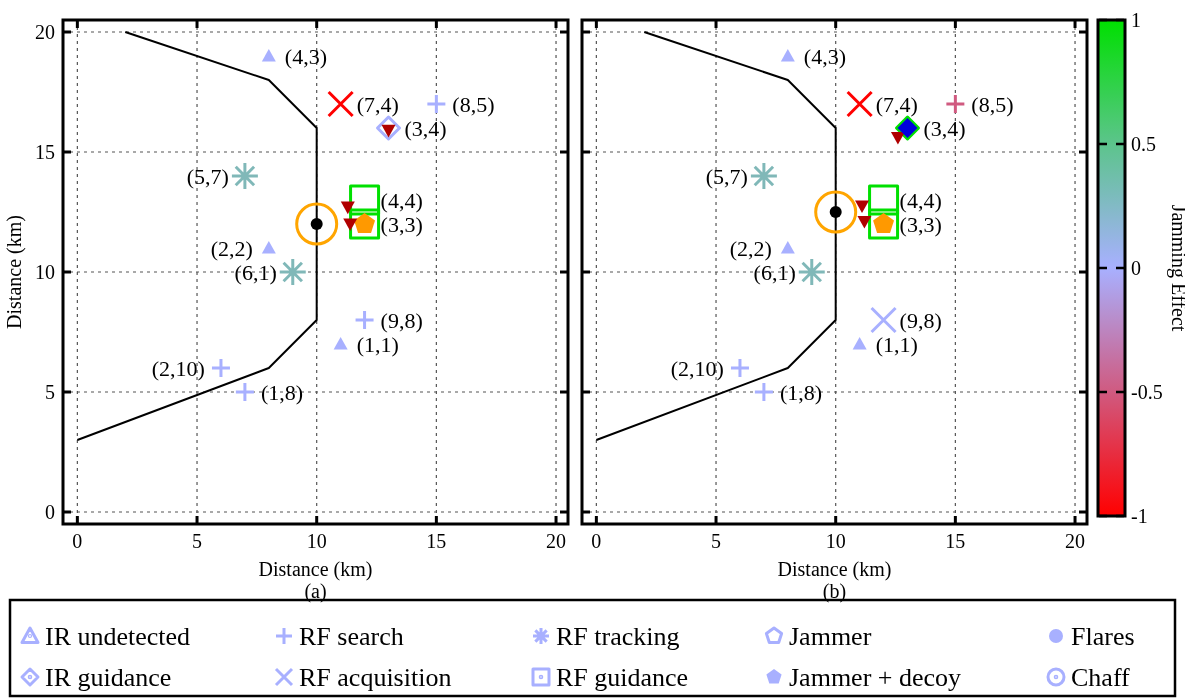 The width and height of the screenshot is (1185, 698). What do you see at coordinates (50, 512) in the screenshot?
I see `y-tick-label: 0` at bounding box center [50, 512].